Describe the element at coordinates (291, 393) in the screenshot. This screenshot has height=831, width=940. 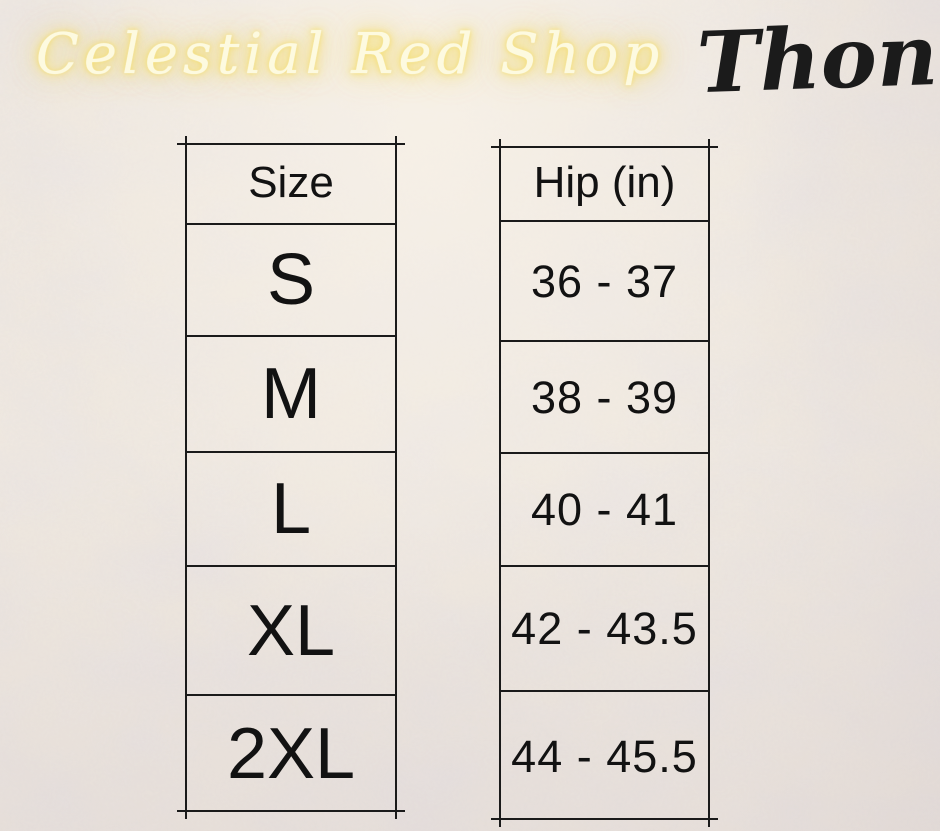
I see `size-cell-m: M` at that location.